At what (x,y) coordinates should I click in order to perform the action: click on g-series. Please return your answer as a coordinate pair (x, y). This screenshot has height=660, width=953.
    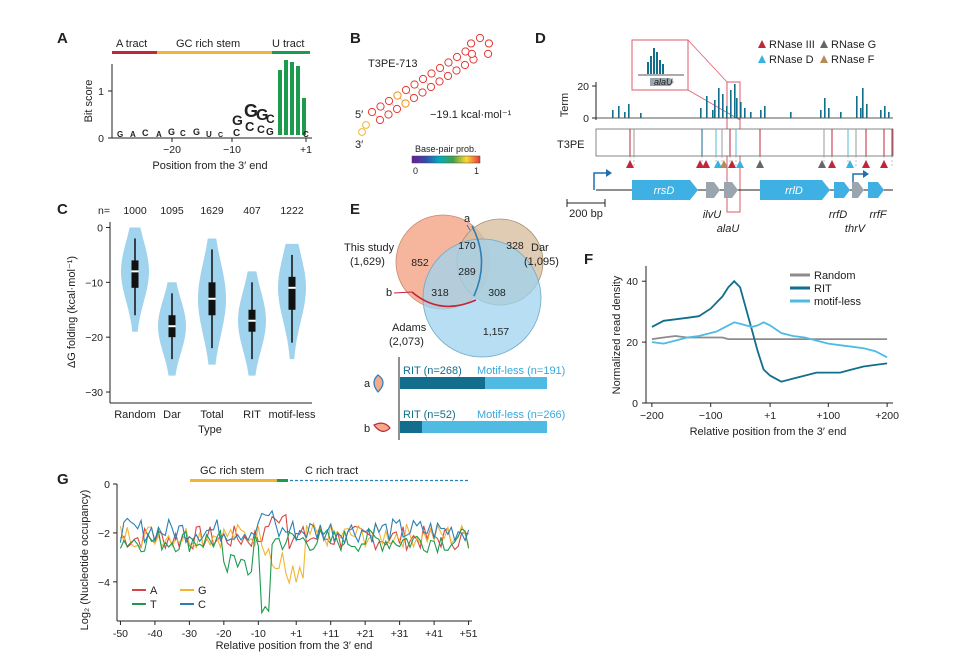
    Looking at the image, I should click on (294, 562).